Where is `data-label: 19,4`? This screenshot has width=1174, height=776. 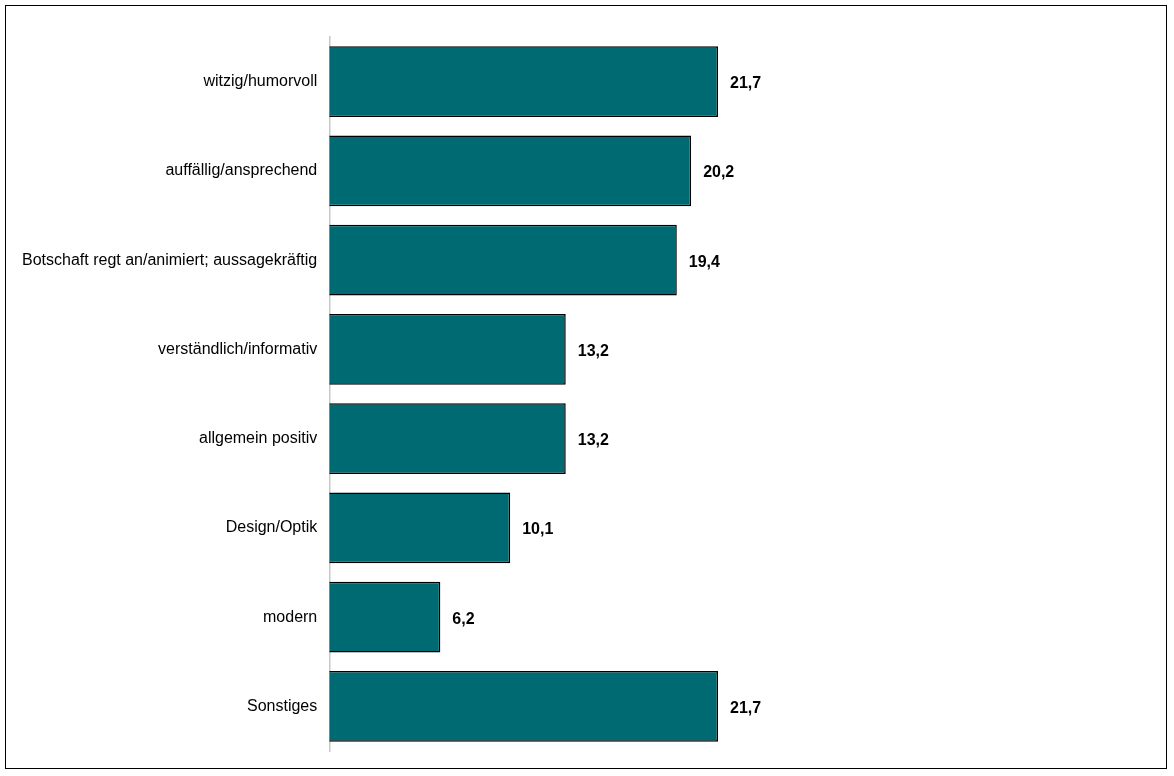 data-label: 19,4 is located at coordinates (704, 261).